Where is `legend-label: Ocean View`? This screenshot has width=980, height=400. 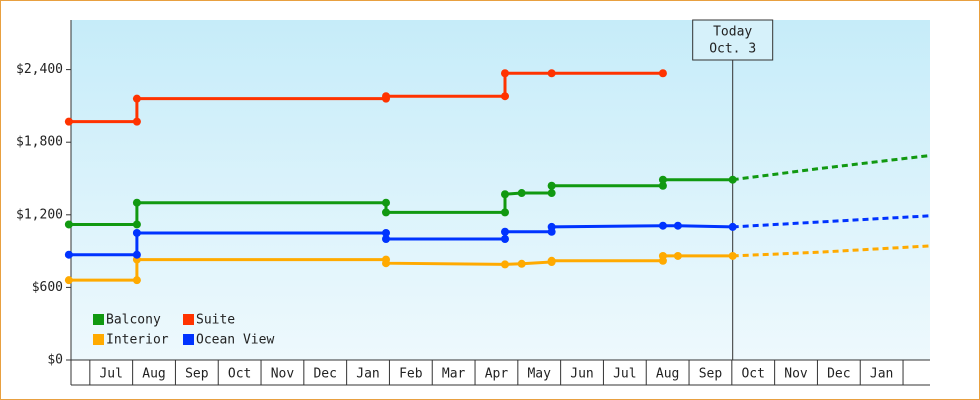 legend-label: Ocean View is located at coordinates (235, 340).